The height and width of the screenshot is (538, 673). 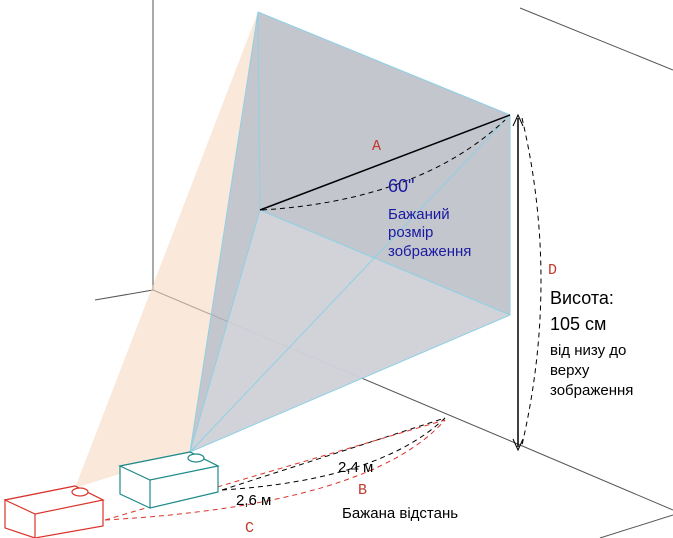 I want to click on diagonal-a, so click(x=385, y=162).